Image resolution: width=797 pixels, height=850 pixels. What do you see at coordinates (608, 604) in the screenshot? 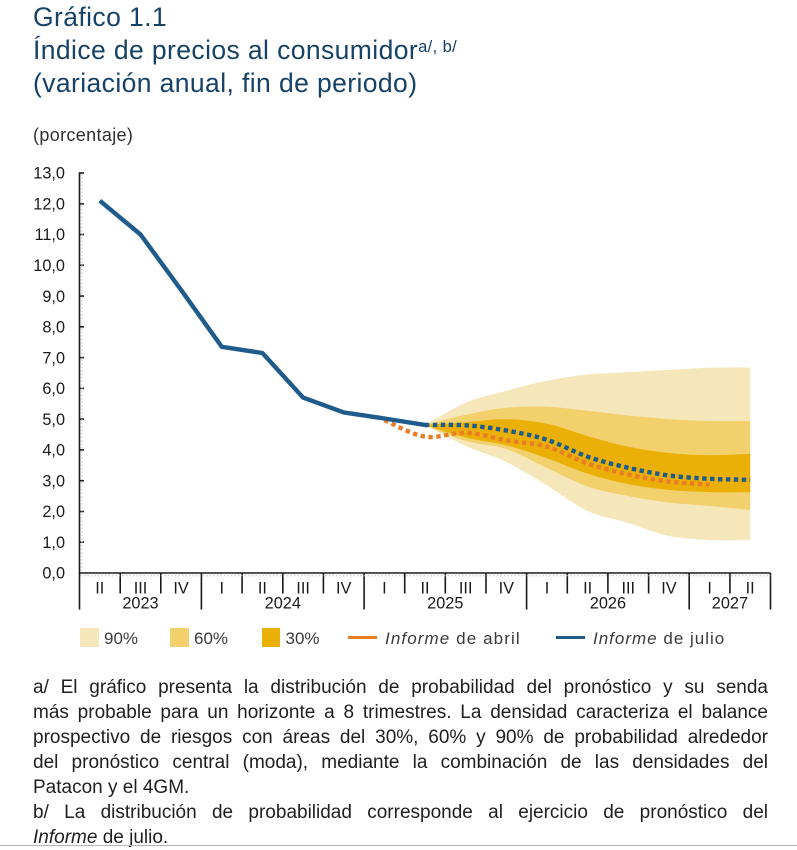
I see `svg-text: 2026` at bounding box center [608, 604].